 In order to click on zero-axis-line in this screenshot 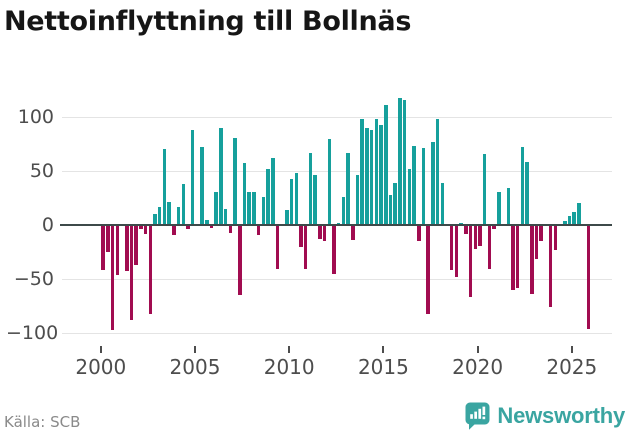, I will do `click(336, 225)`.